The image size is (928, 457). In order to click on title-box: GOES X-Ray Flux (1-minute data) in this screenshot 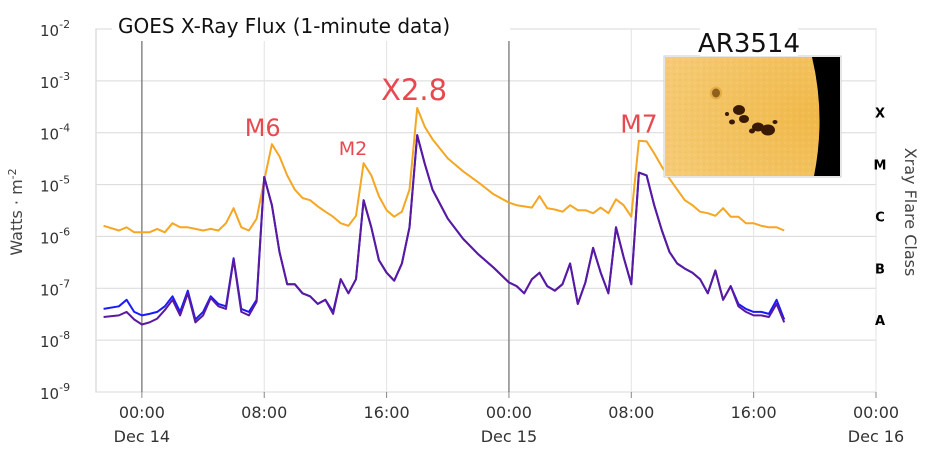, I will do `click(311, 26)`.